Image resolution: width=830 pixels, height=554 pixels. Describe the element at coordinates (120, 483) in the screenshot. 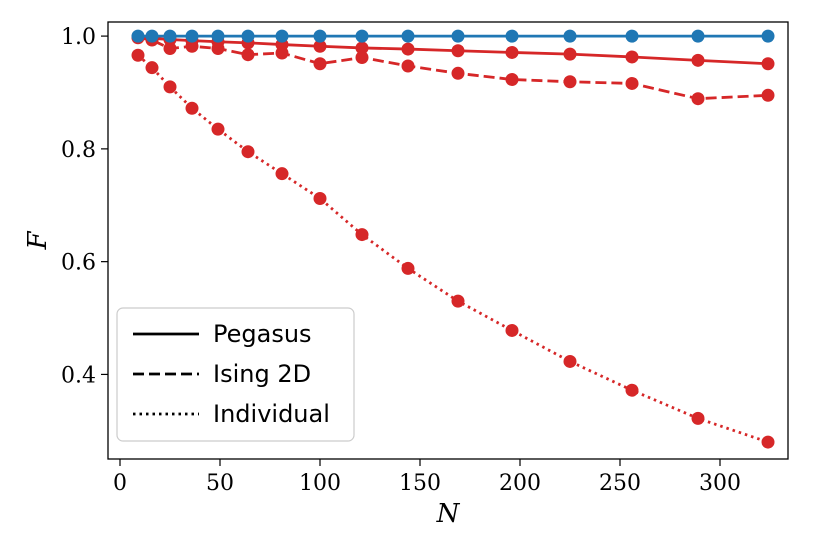

I see `x-tick-label: 0` at that location.